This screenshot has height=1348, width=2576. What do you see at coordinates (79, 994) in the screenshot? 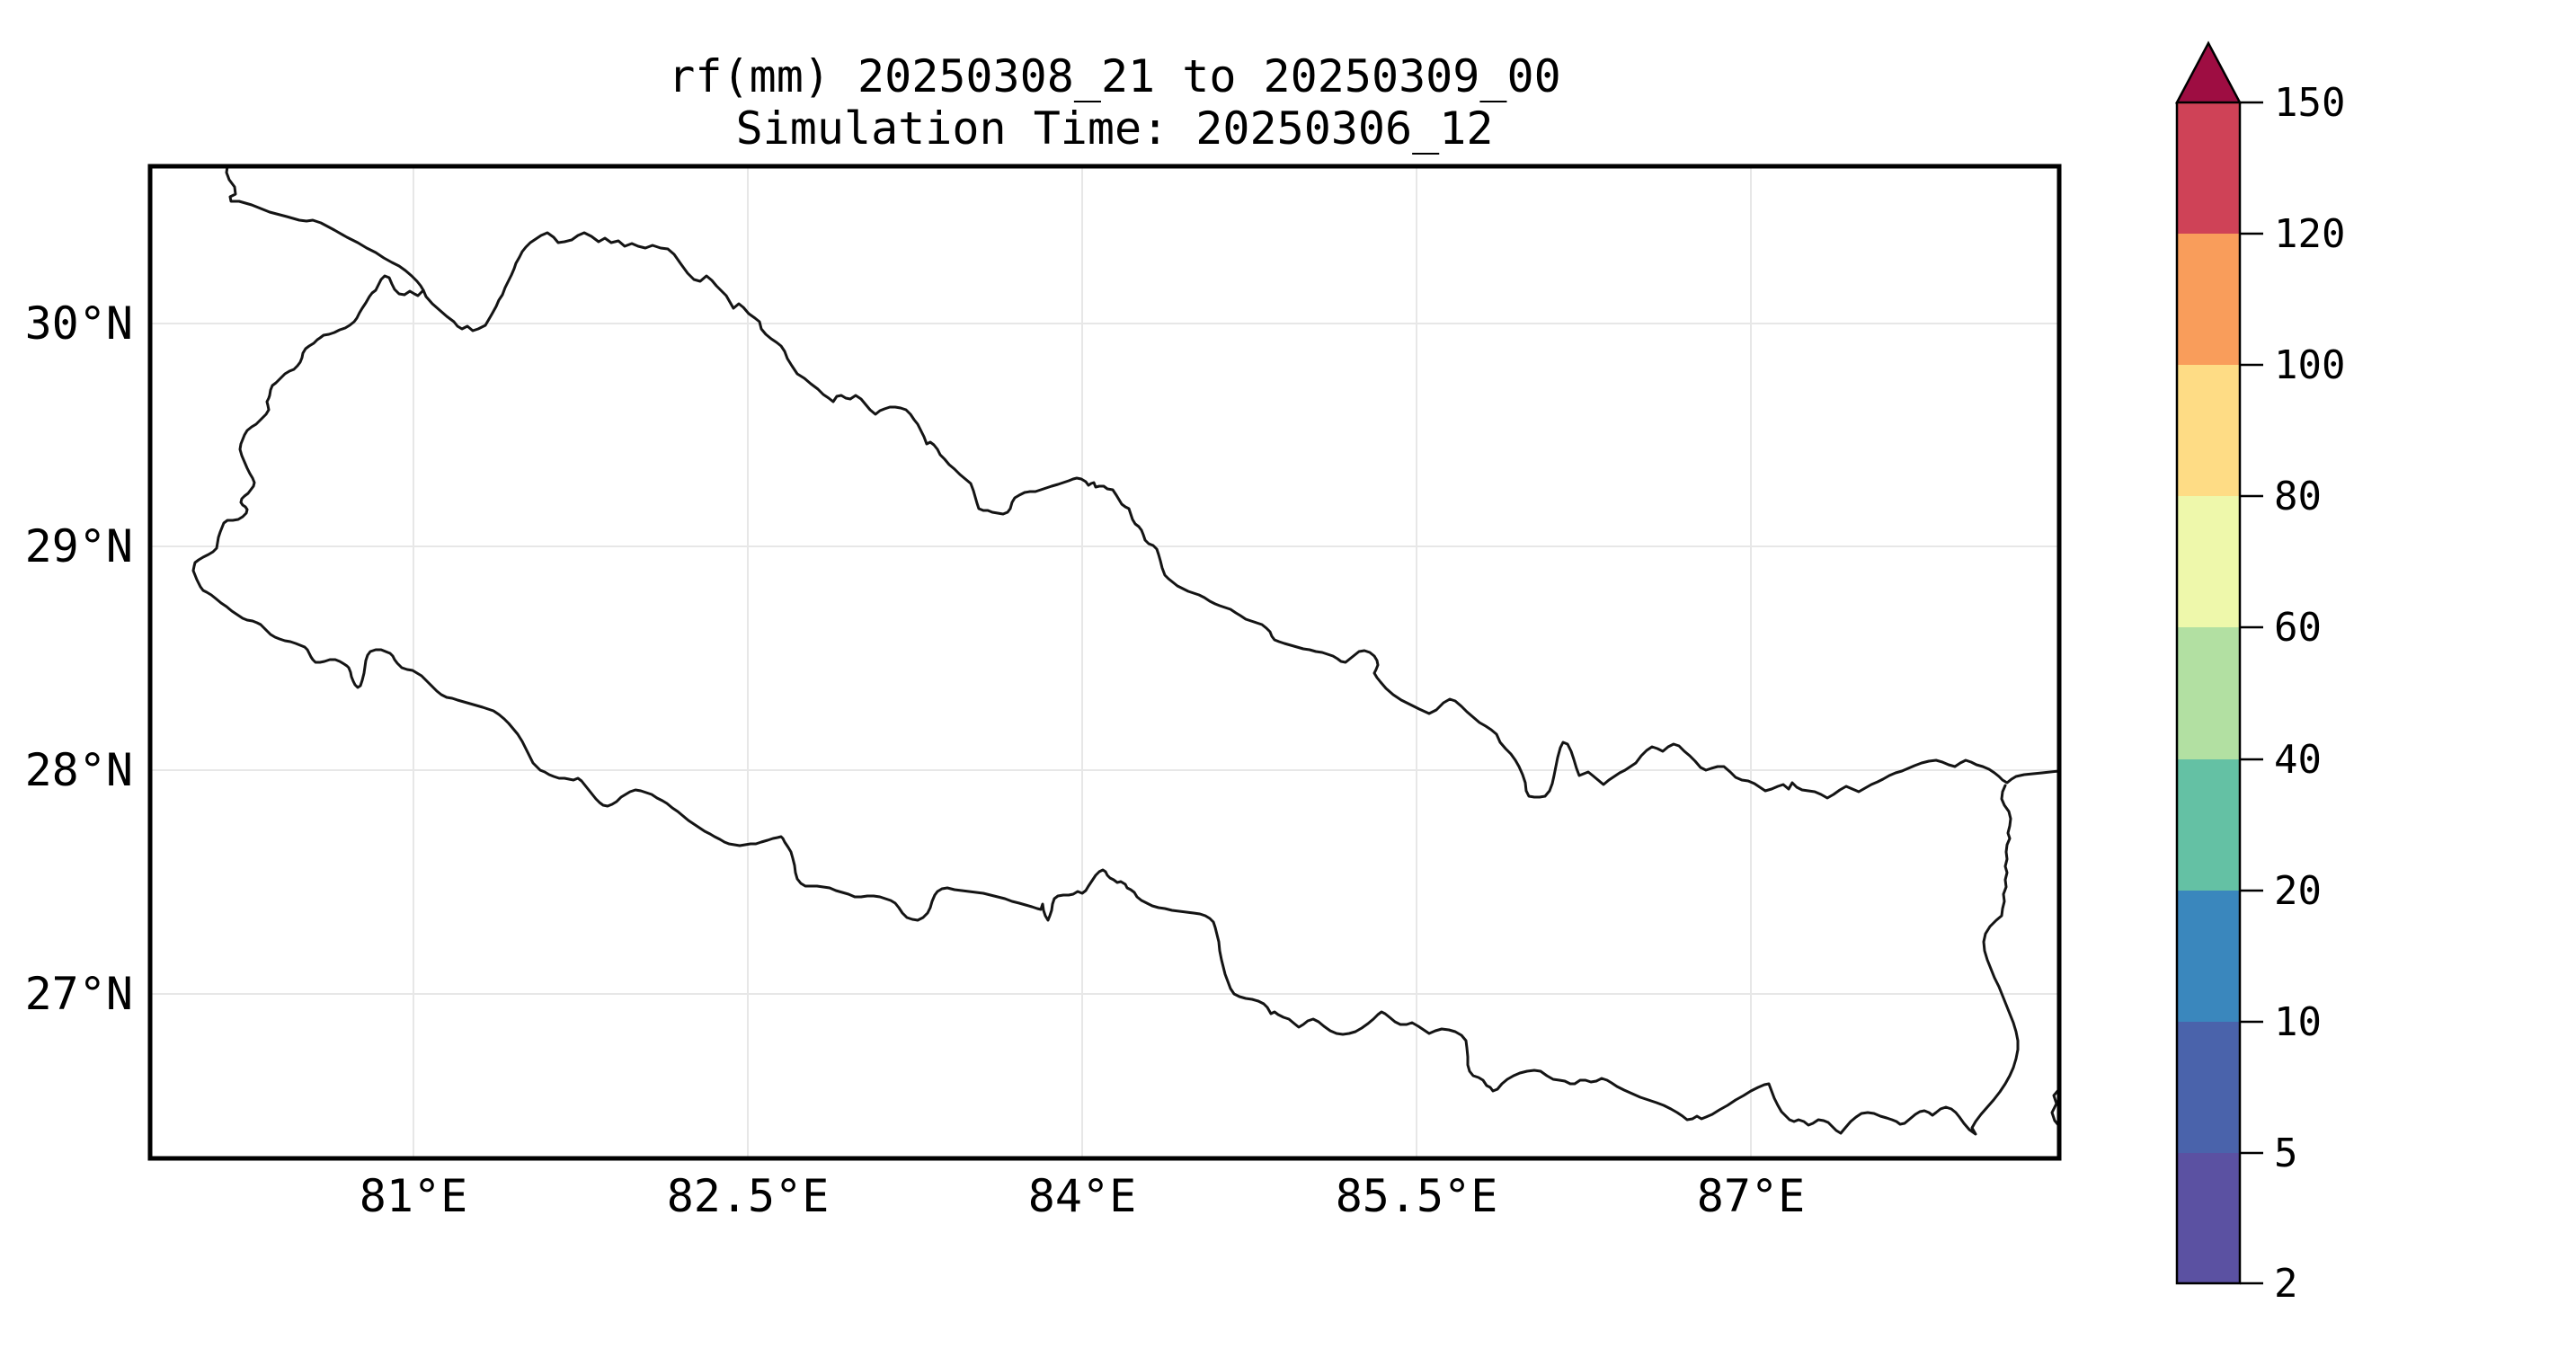
I see `y-axis-tick-label: 27°N` at bounding box center [79, 994].